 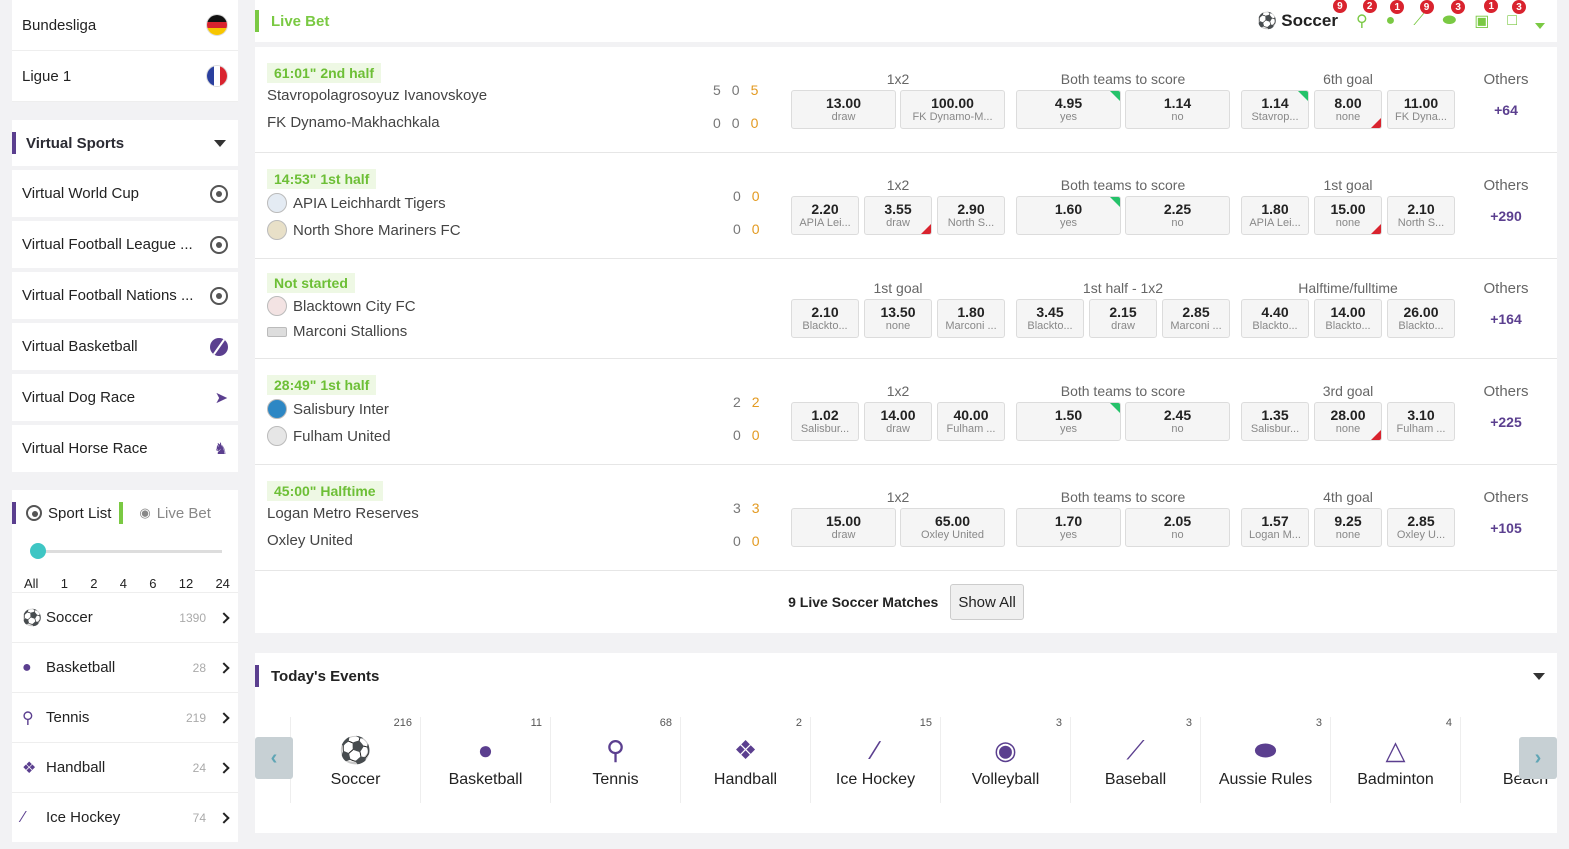 I want to click on event-card-volleyball: 3 ◉ Volleyball, so click(x=1005, y=760).